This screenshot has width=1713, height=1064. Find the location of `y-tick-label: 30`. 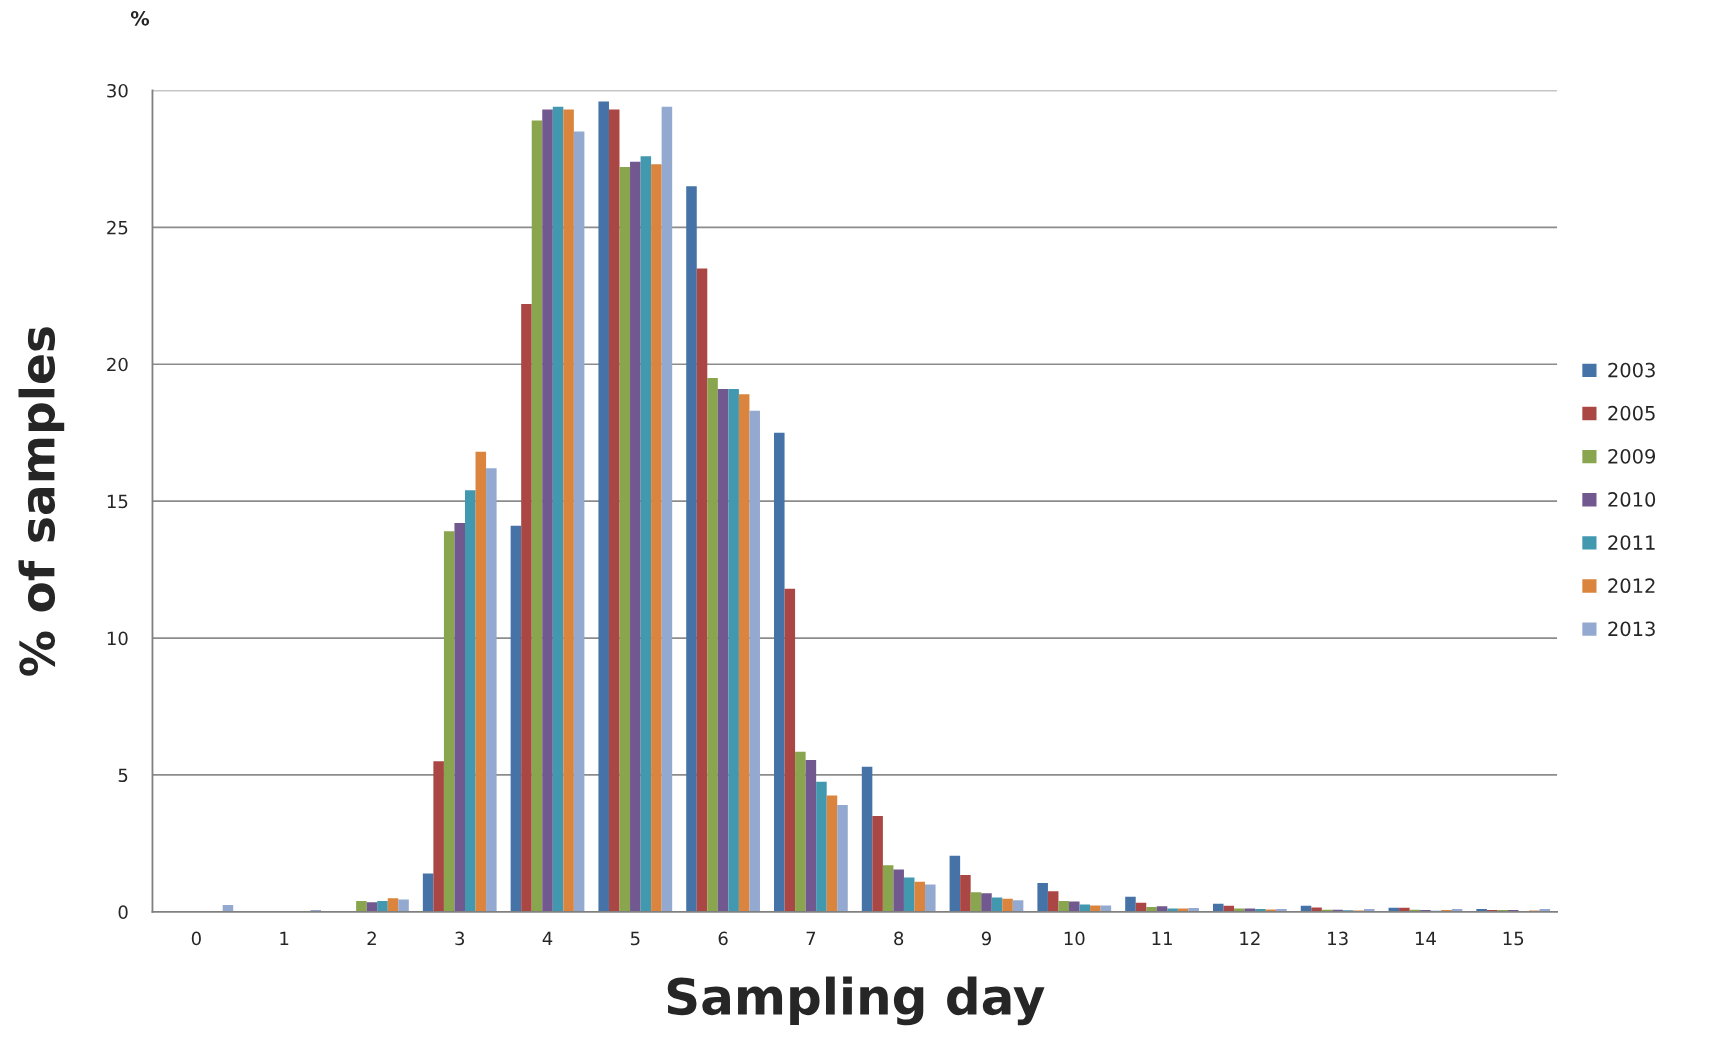

y-tick-label: 30 is located at coordinates (117, 90).